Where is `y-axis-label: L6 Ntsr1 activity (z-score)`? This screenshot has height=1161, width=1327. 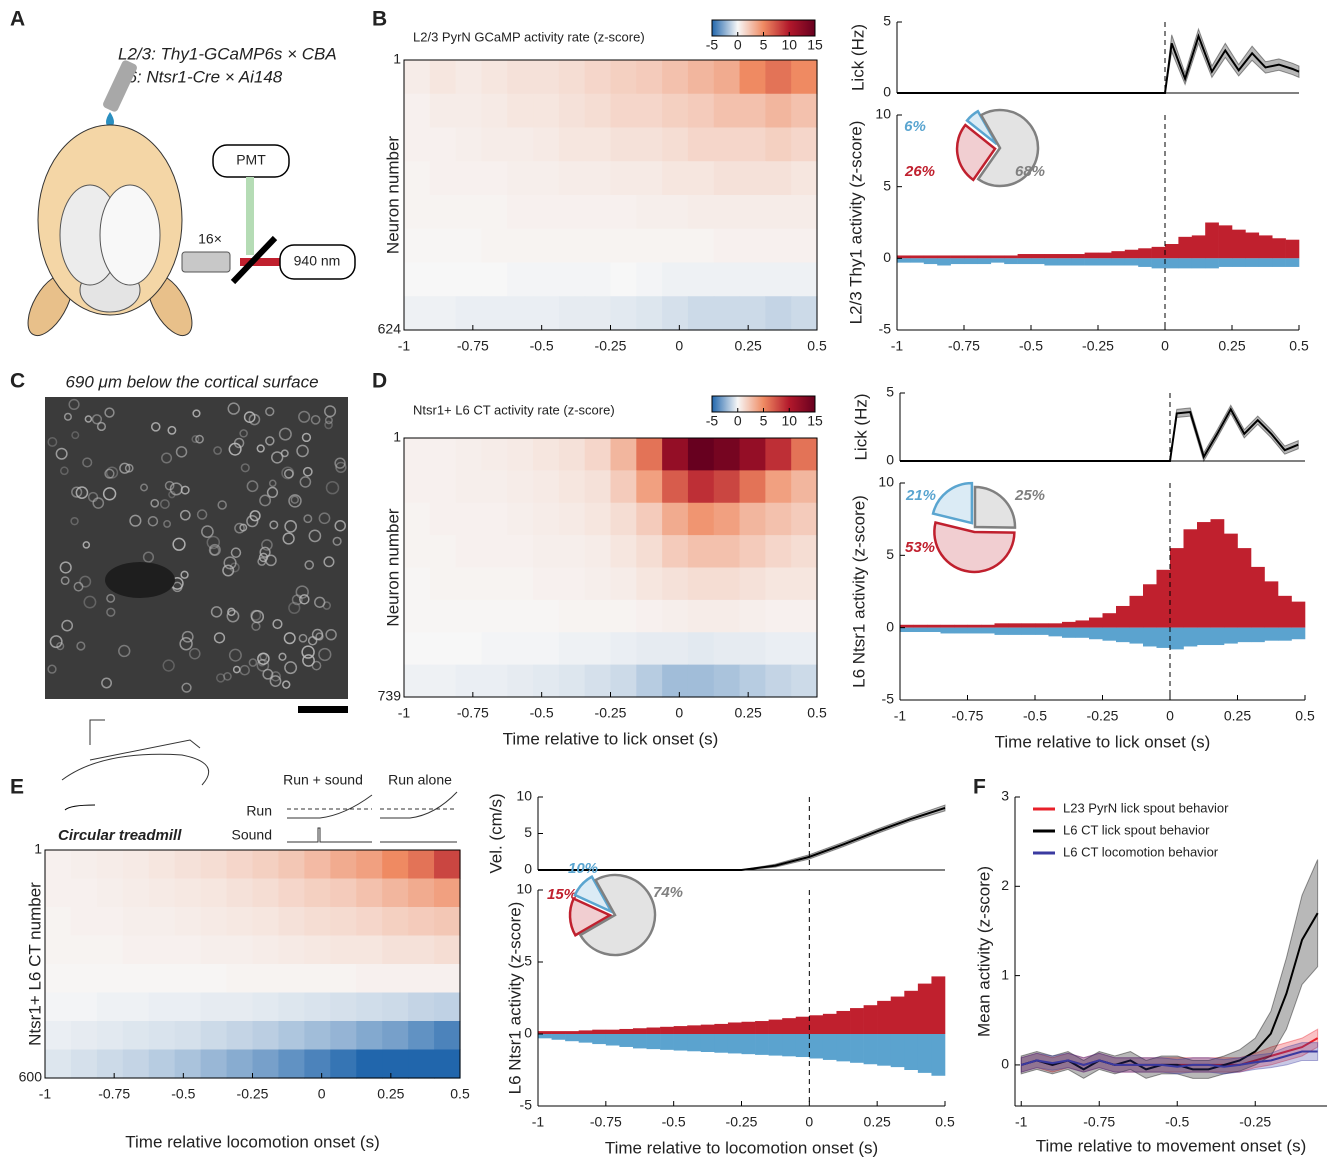
y-axis-label: L6 Ntsr1 activity (z-score) is located at coordinates (514, 998).